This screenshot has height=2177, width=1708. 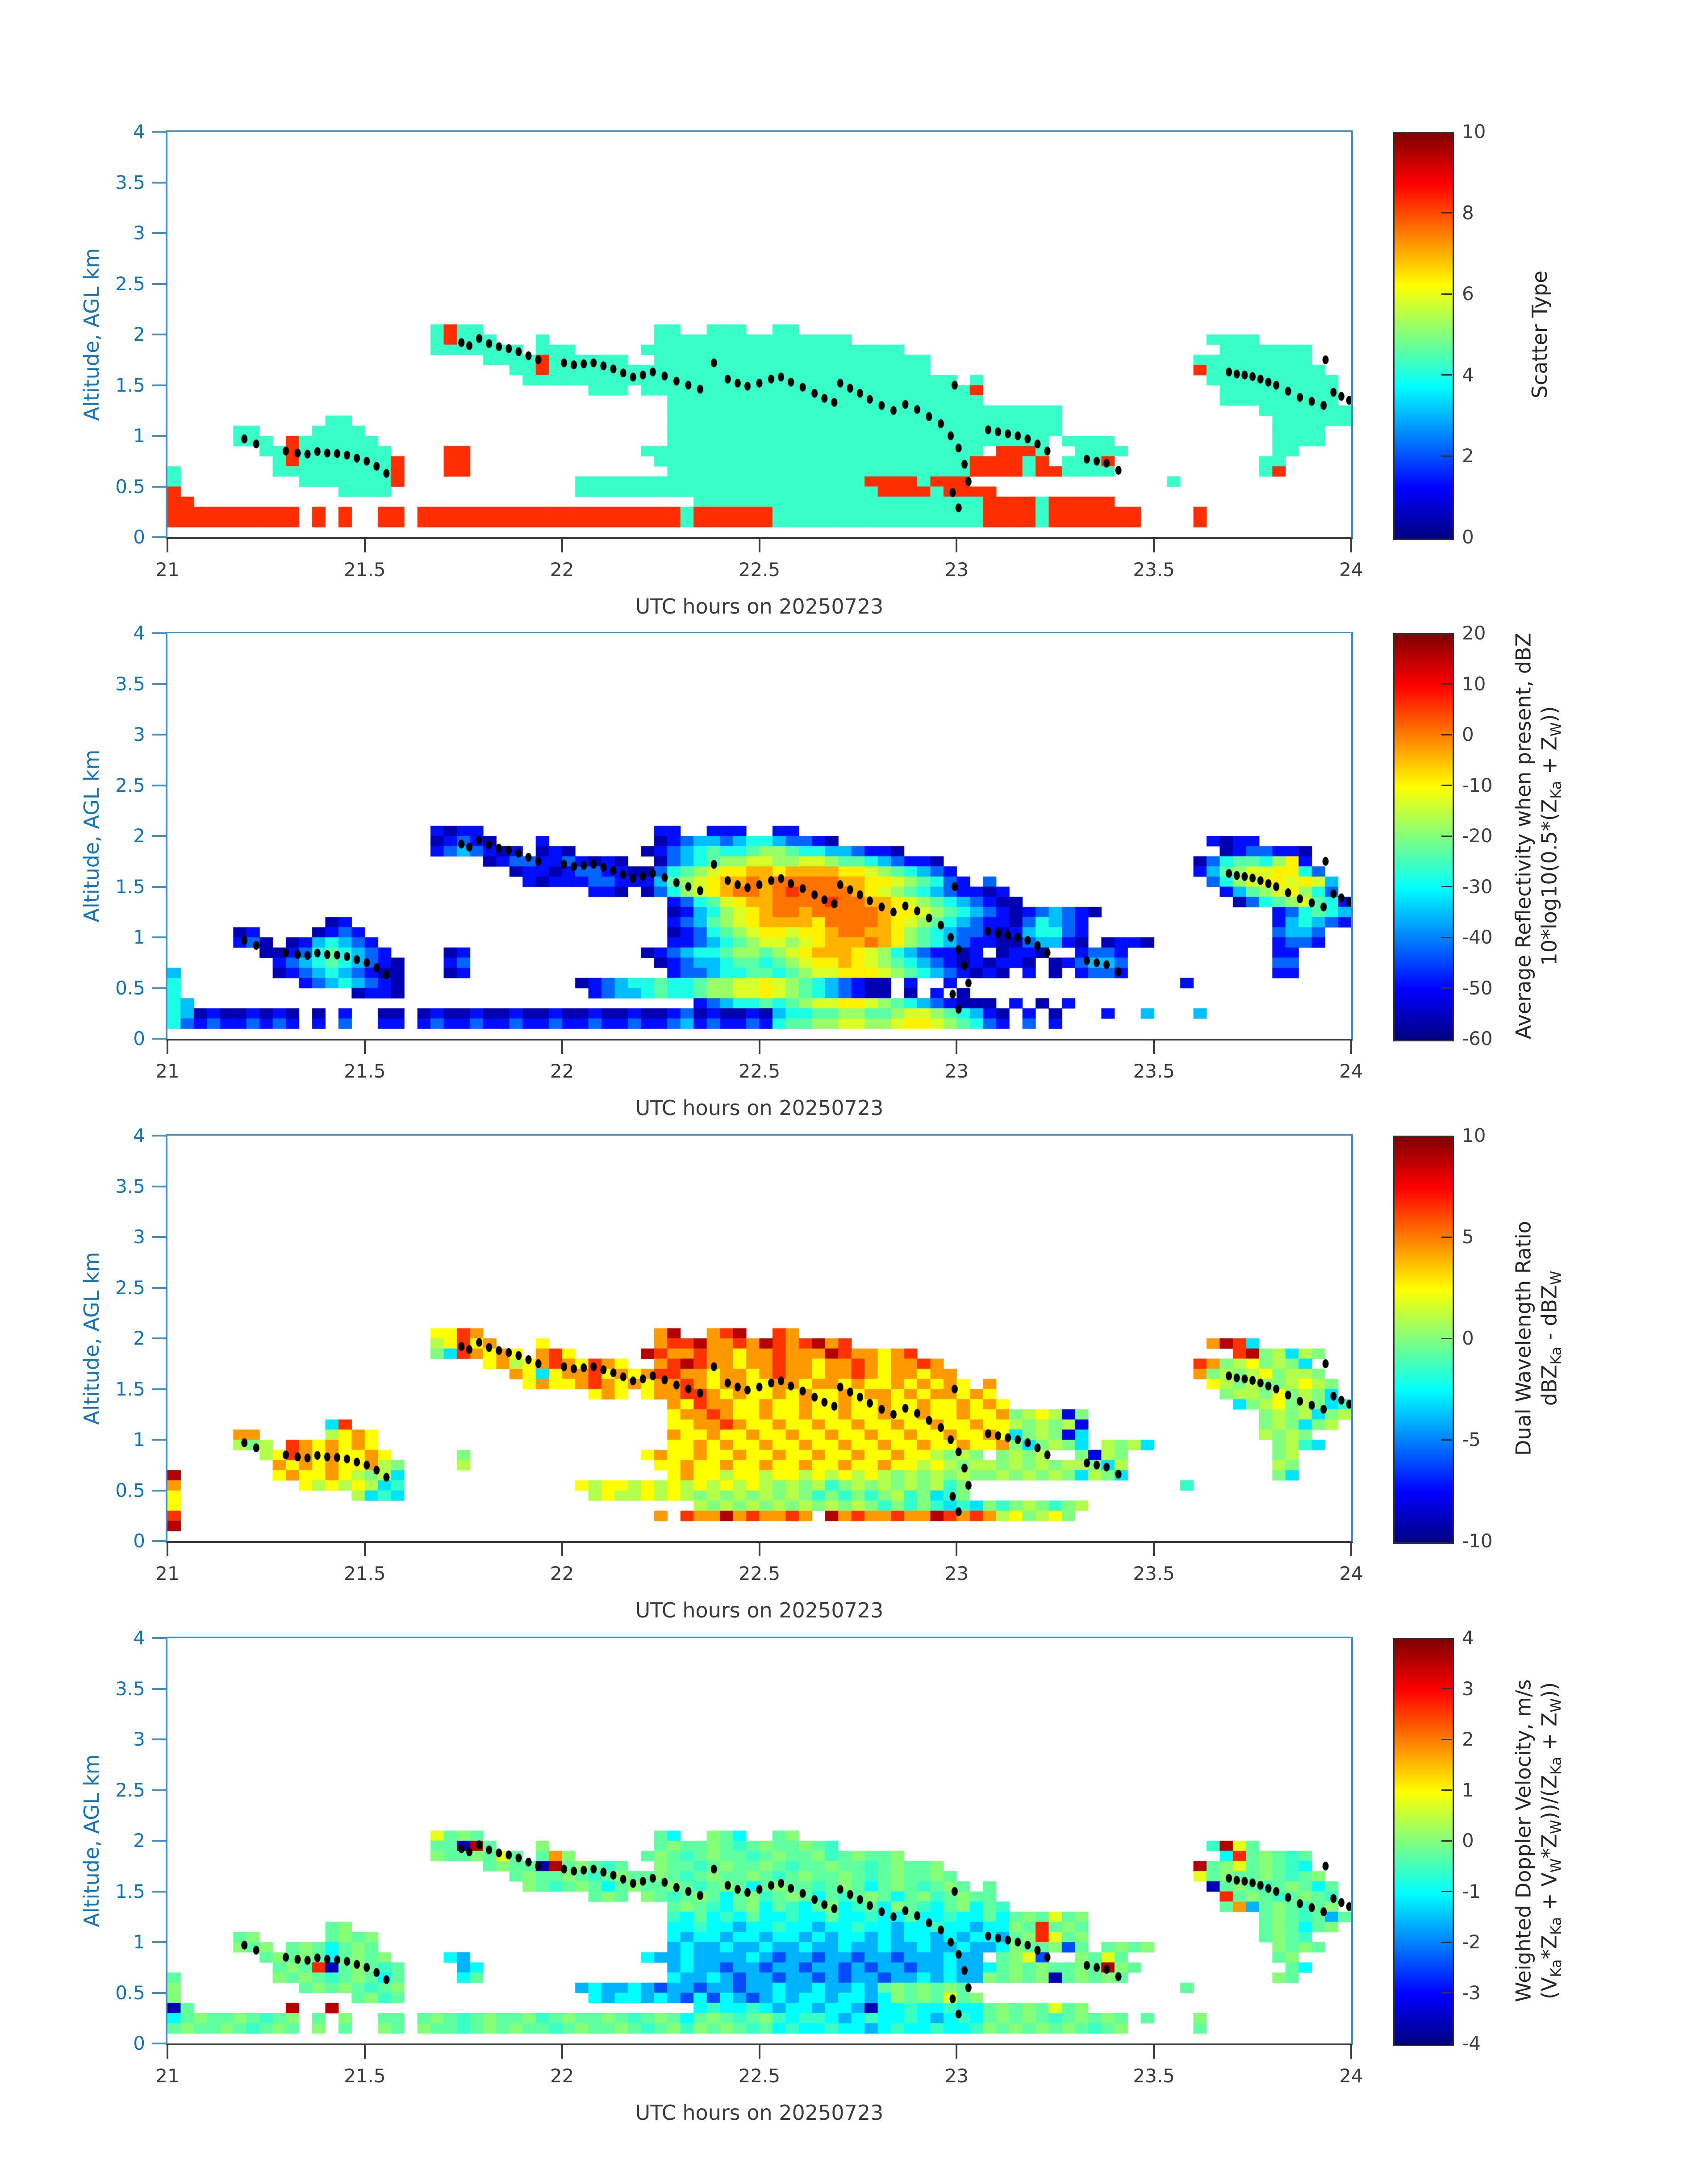 I want to click on y-tick-label: 2, so click(x=139, y=836).